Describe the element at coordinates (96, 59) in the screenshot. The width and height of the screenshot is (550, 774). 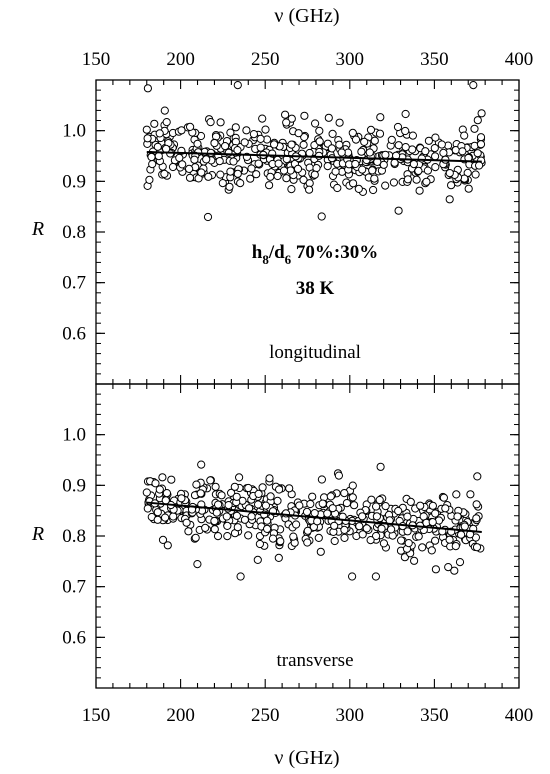
I see `x-tick-label-top: 150` at that location.